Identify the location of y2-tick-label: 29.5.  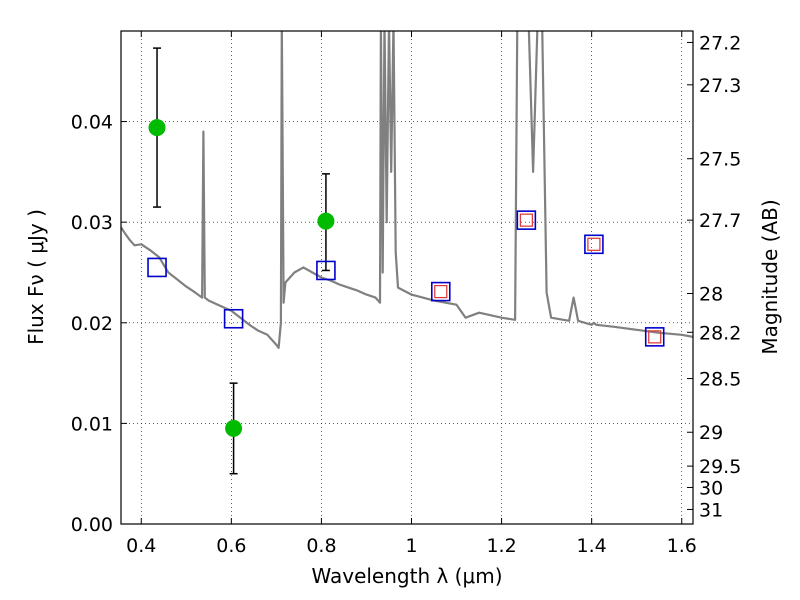
(720, 467).